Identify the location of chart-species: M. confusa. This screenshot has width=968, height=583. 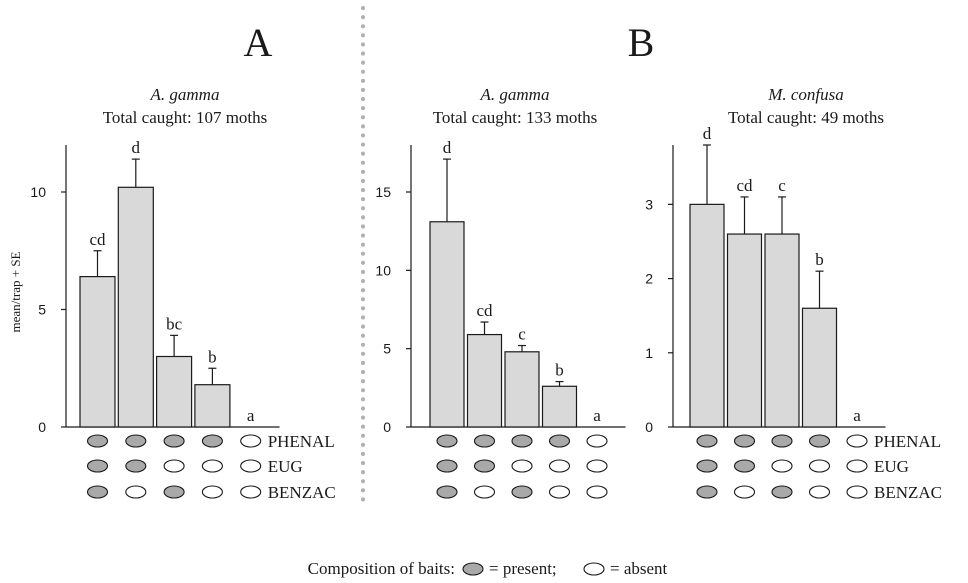
(805, 94).